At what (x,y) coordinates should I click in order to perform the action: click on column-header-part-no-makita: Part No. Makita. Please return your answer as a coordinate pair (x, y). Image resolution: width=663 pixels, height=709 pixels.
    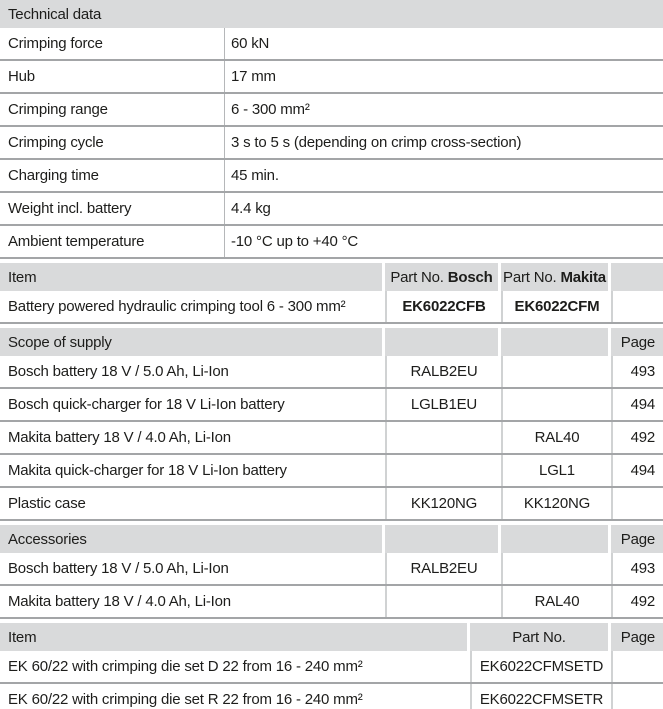
    Looking at the image, I should click on (556, 277).